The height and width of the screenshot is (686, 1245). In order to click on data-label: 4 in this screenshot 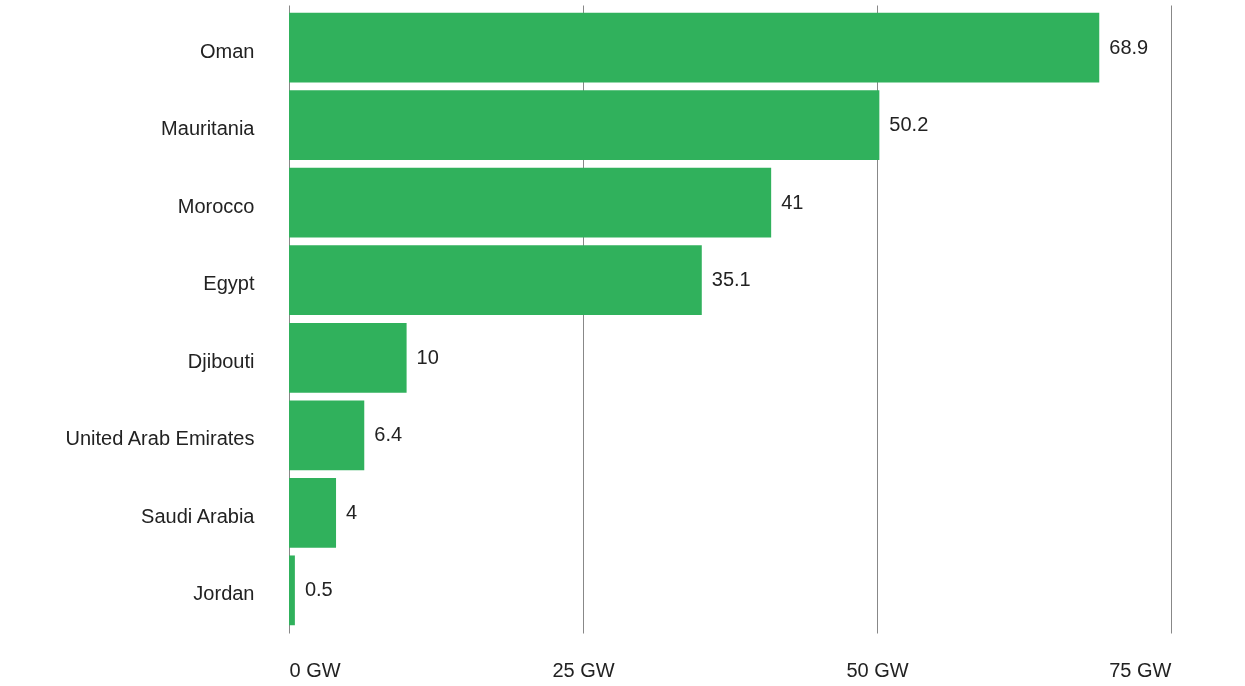, I will do `click(352, 511)`.